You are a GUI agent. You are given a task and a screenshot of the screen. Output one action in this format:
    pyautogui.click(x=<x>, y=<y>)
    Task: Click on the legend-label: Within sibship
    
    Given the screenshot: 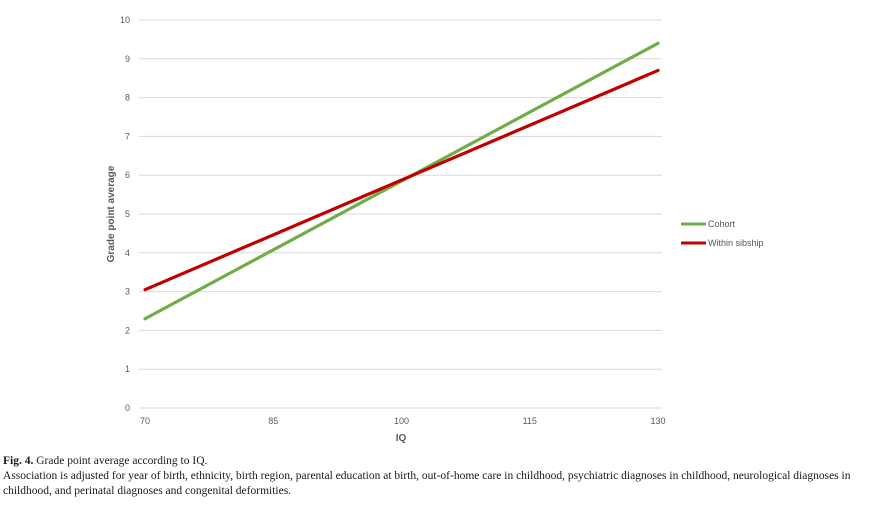 What is the action you would take?
    pyautogui.click(x=736, y=243)
    